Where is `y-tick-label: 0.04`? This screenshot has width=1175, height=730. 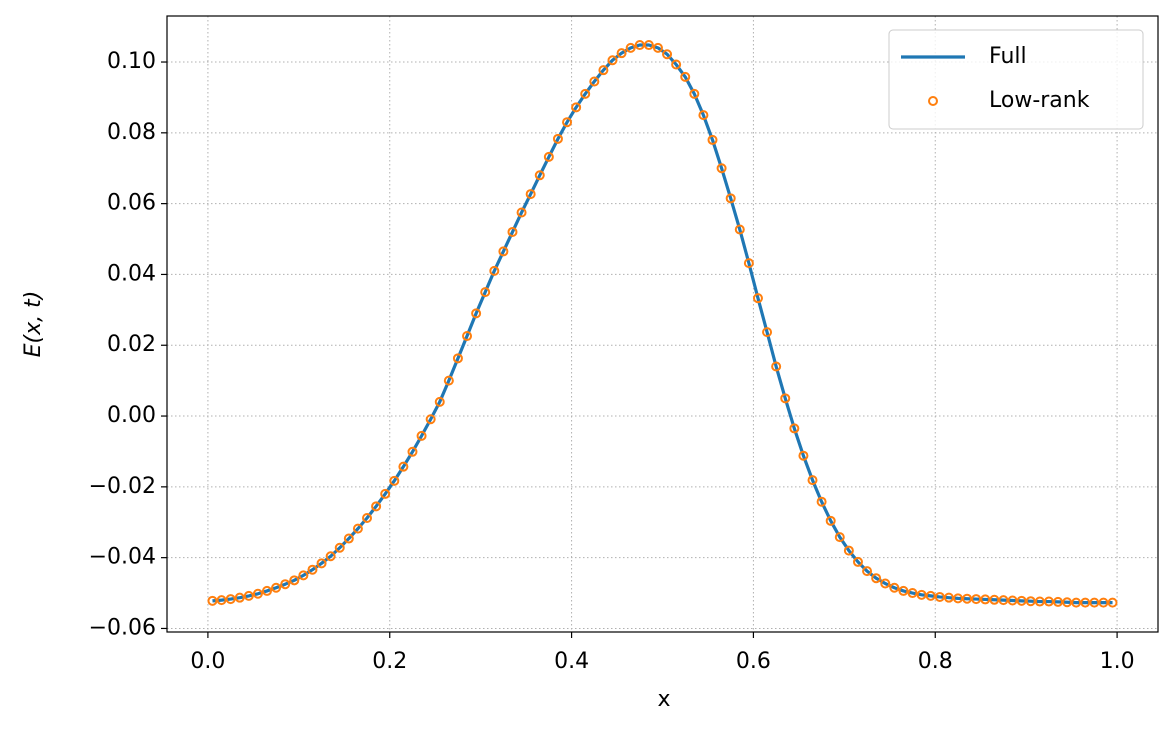 y-tick-label: 0.04 is located at coordinates (131, 273).